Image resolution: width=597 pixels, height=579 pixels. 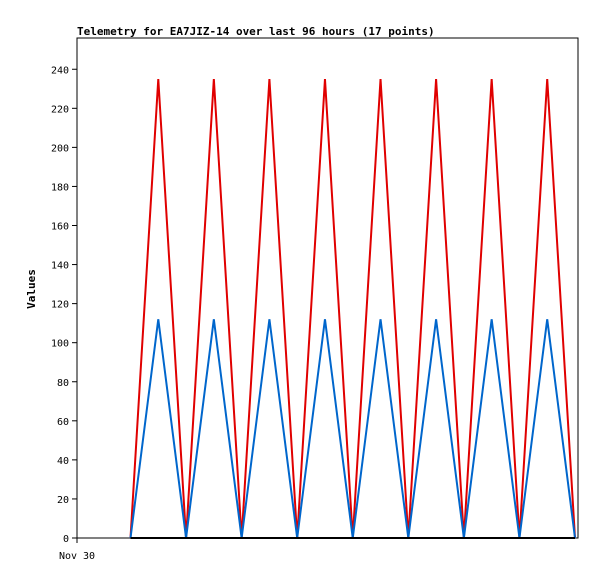 I want to click on y-tick-label: 140, so click(x=60, y=266).